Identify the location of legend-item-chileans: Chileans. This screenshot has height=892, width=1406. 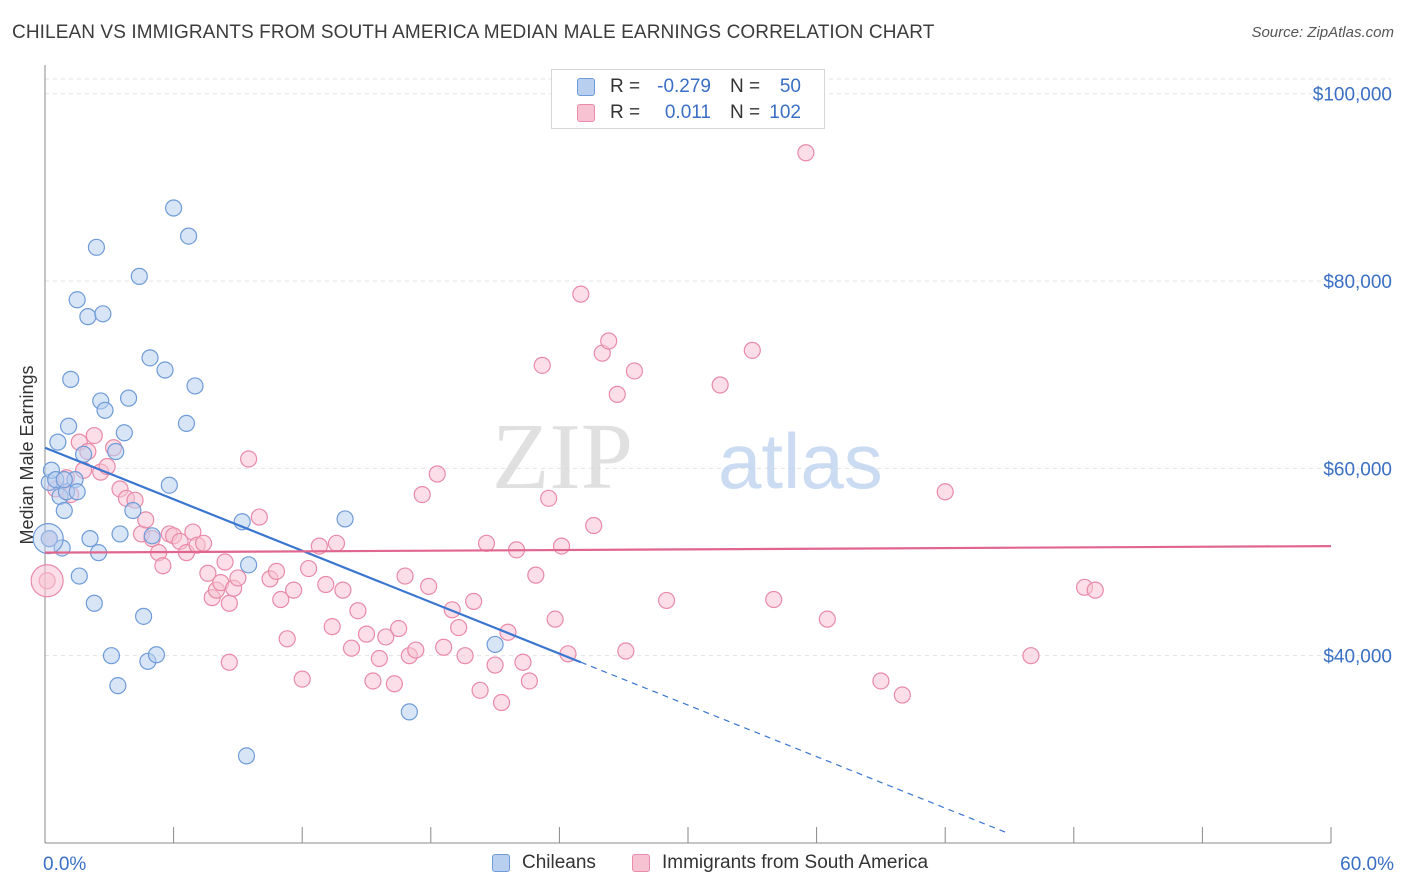
(544, 863).